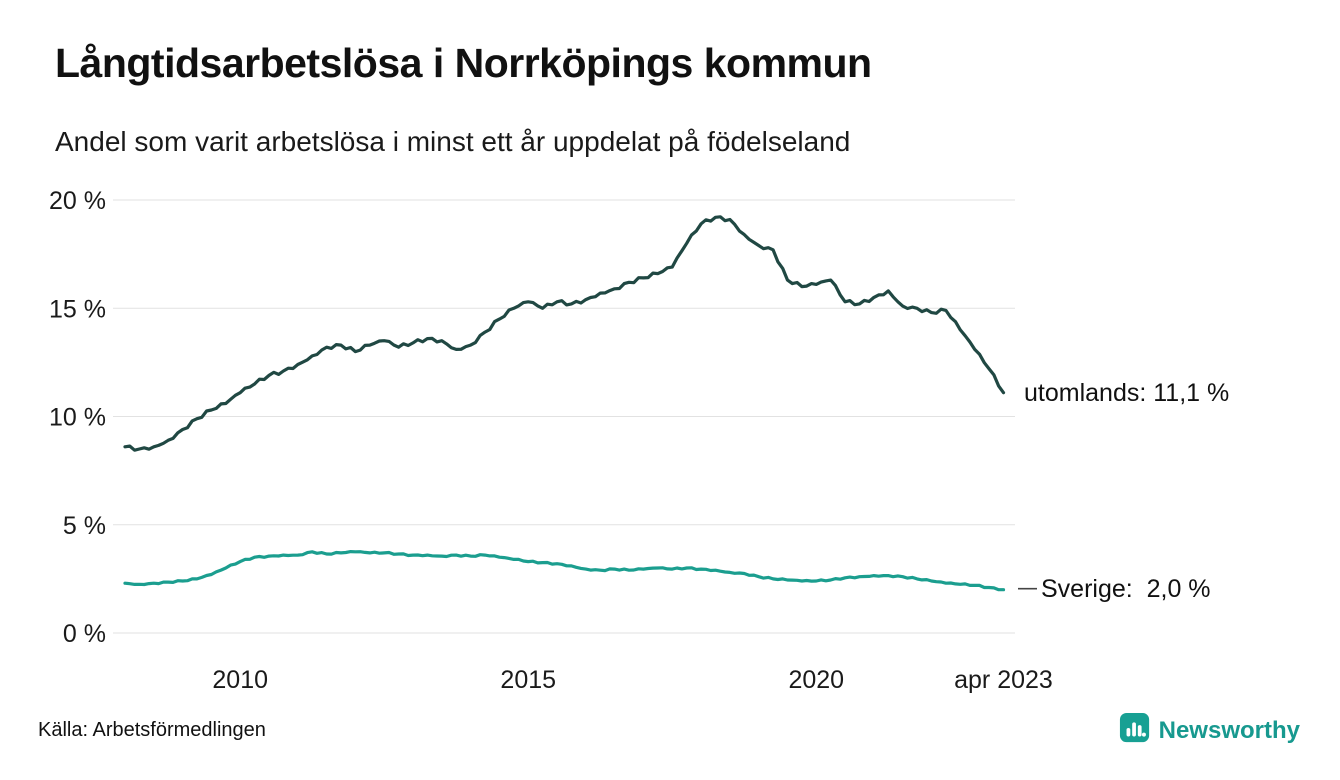 The width and height of the screenshot is (1340, 780). Describe the element at coordinates (84, 526) in the screenshot. I see `y-axis-tick-label: 5 %` at that location.